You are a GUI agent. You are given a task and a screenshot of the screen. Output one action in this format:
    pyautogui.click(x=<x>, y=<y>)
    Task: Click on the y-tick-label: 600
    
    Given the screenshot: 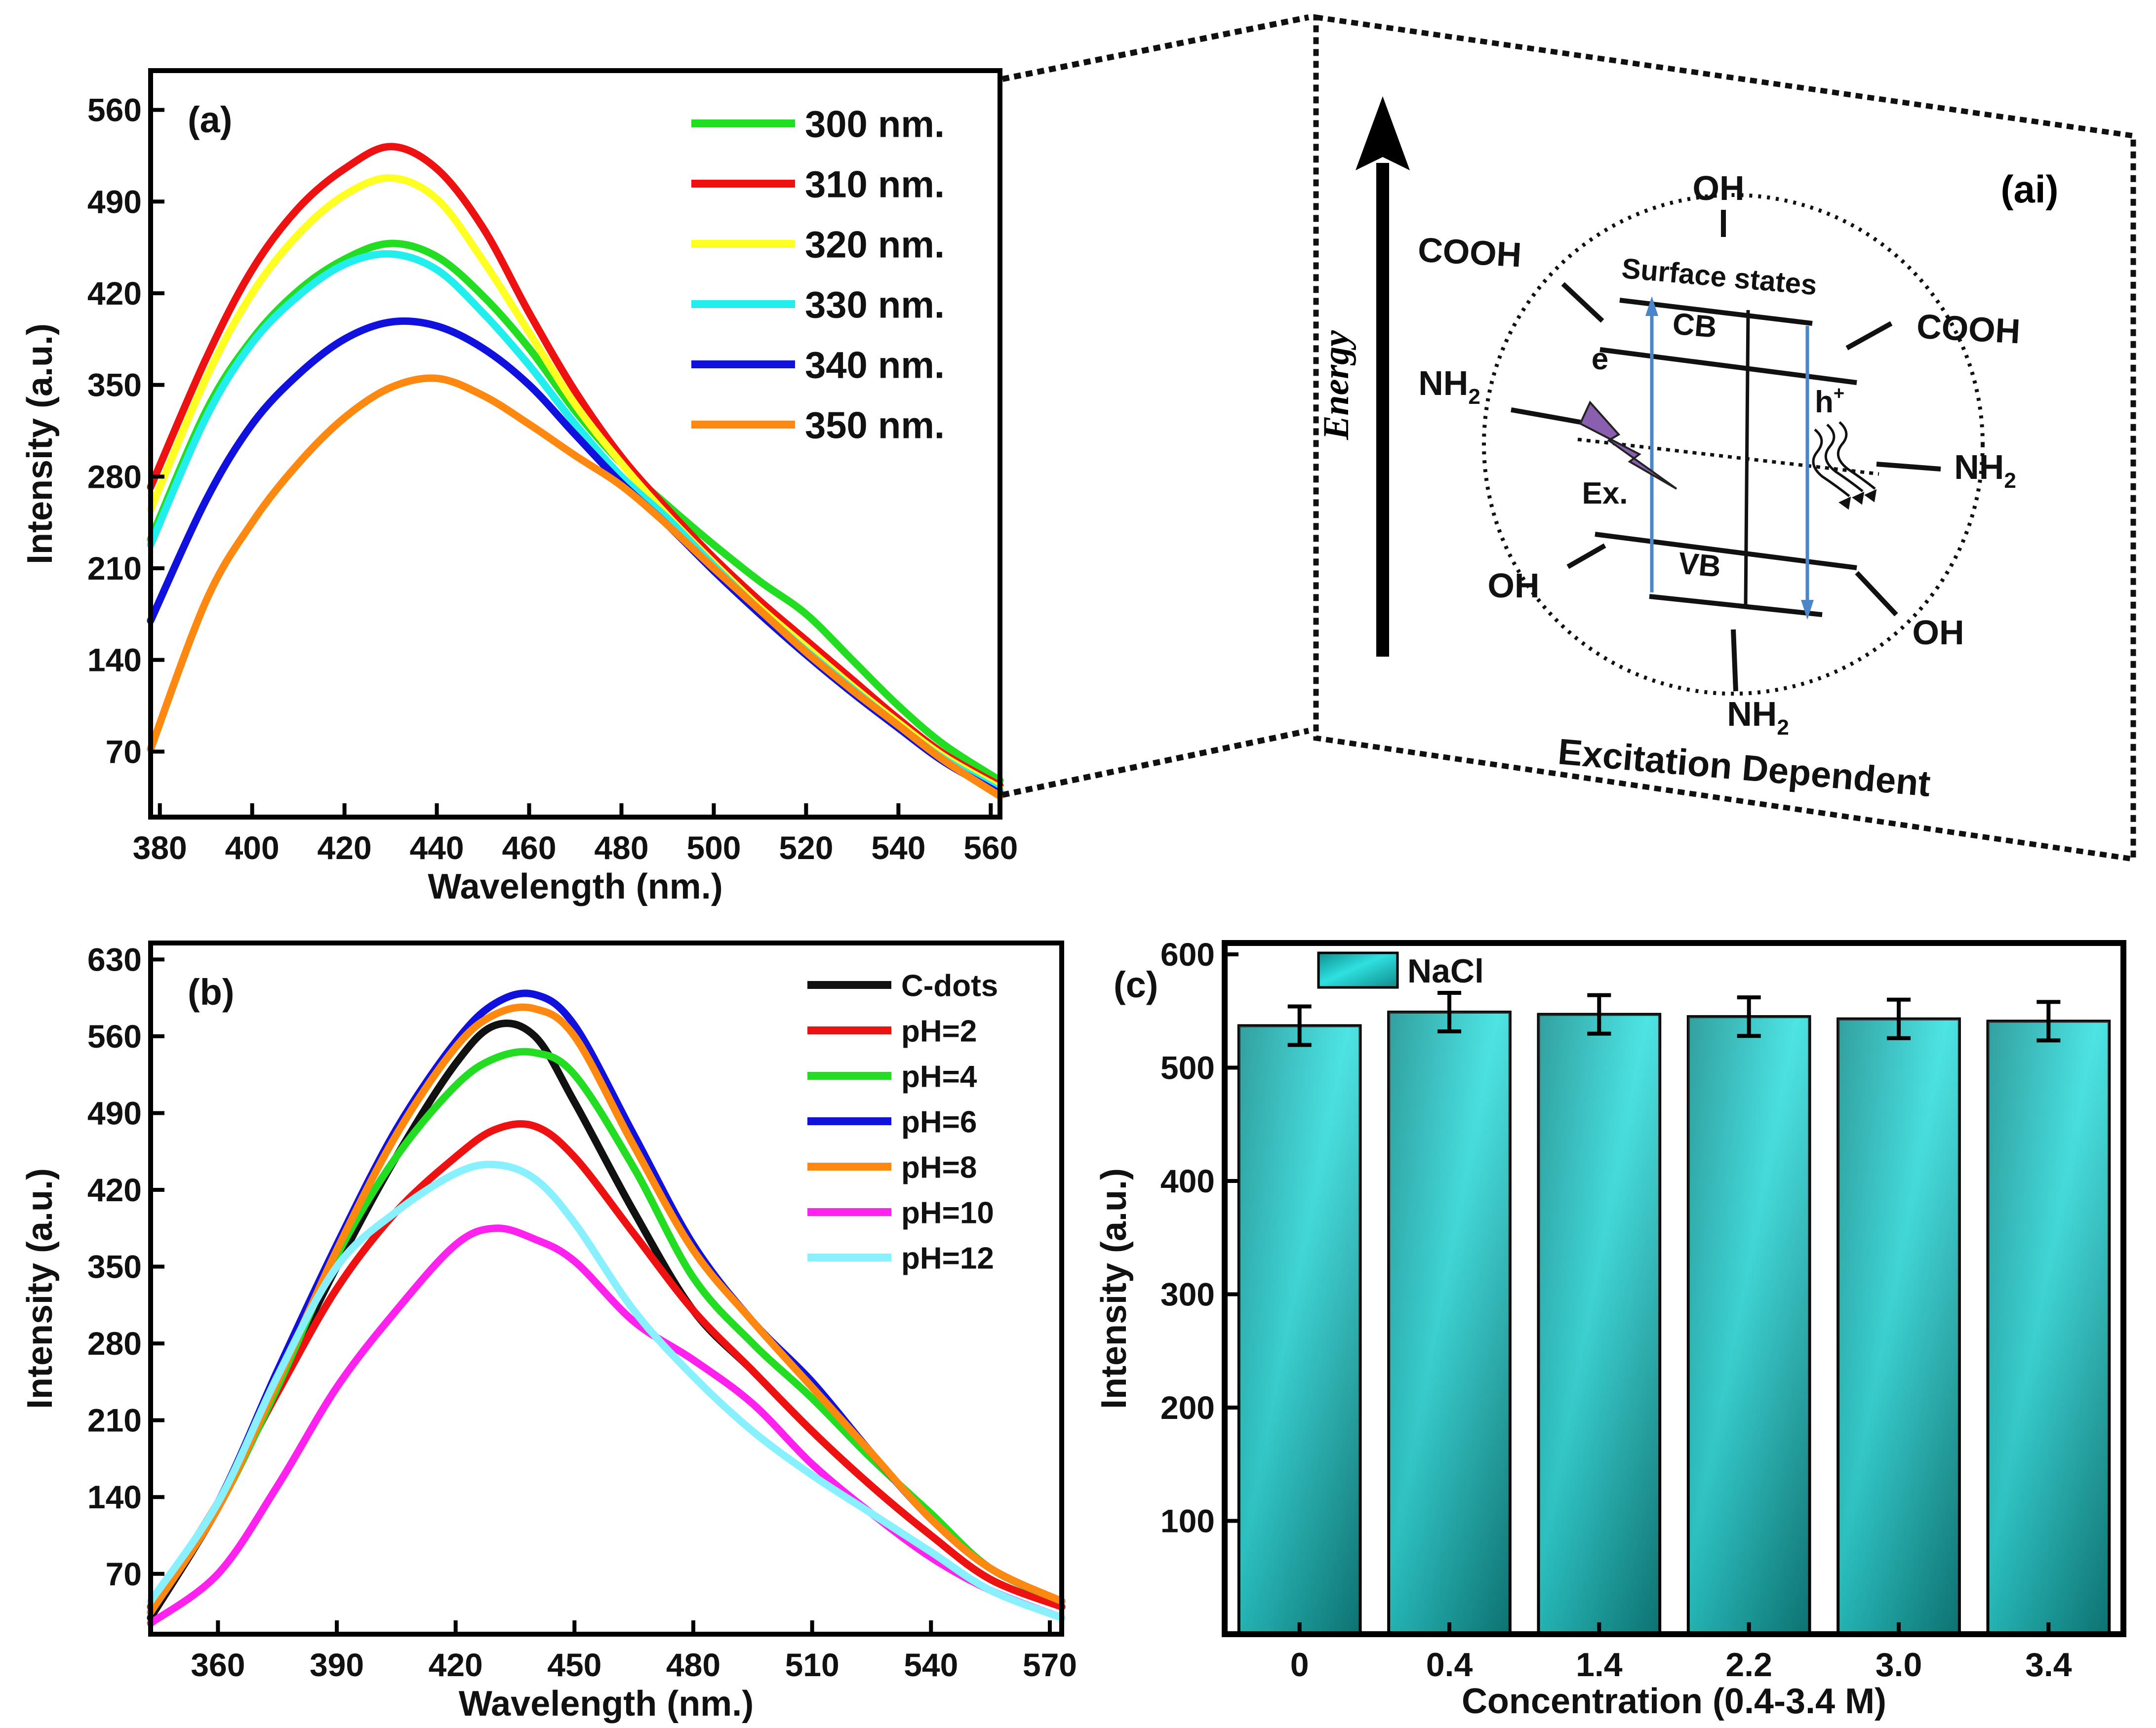 What is the action you would take?
    pyautogui.click(x=1188, y=954)
    